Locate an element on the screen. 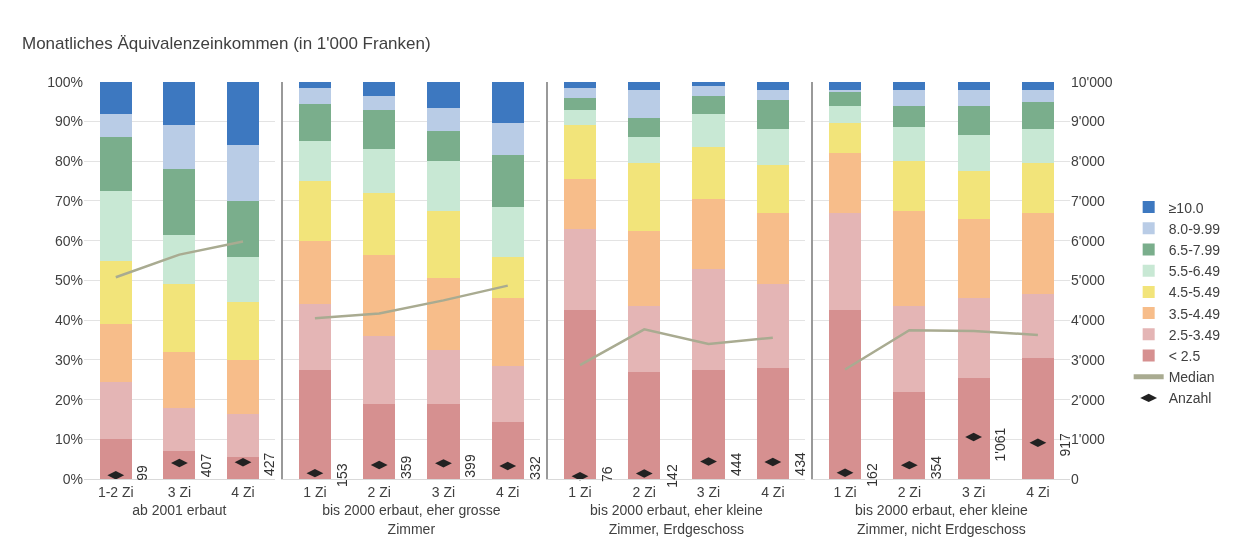  data-label: 407 is located at coordinates (206, 465).